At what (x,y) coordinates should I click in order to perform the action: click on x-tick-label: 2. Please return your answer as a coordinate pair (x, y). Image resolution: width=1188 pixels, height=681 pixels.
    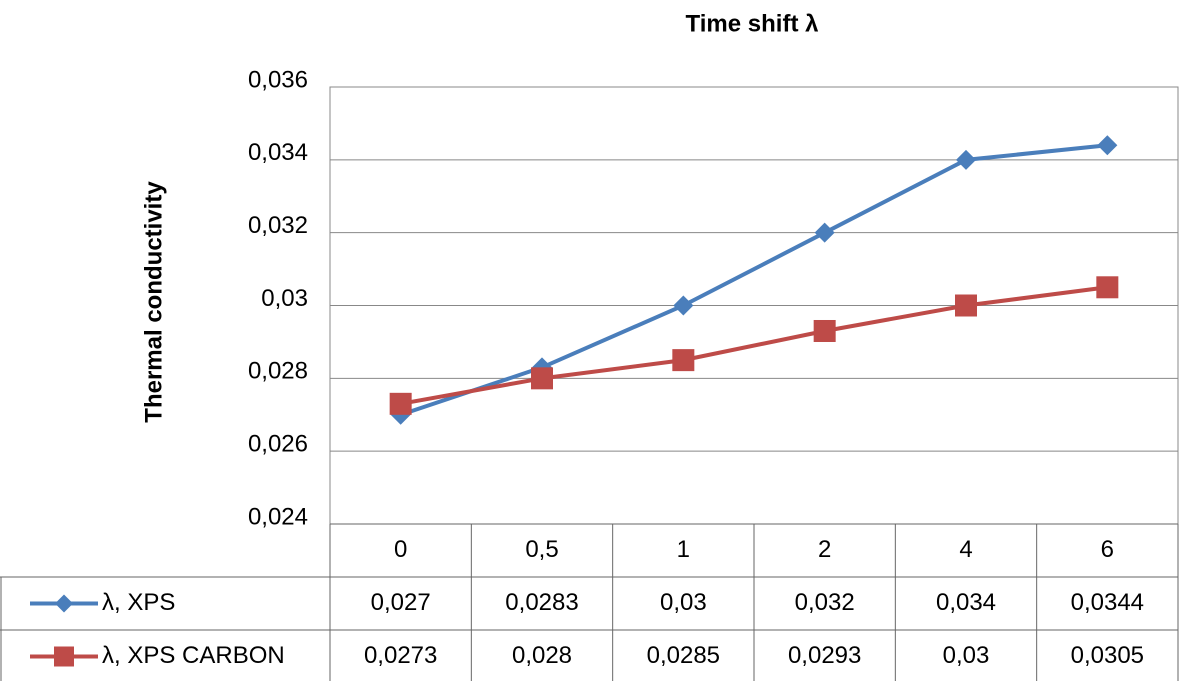
    Looking at the image, I should click on (824, 549).